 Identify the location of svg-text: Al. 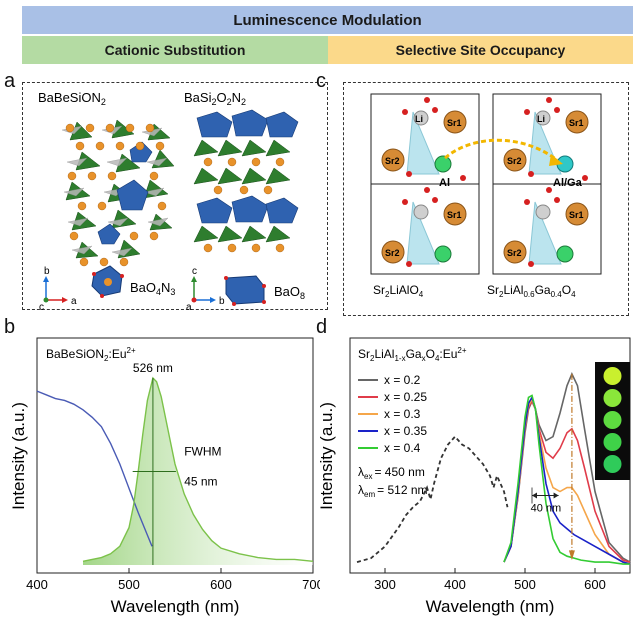
(444, 183).